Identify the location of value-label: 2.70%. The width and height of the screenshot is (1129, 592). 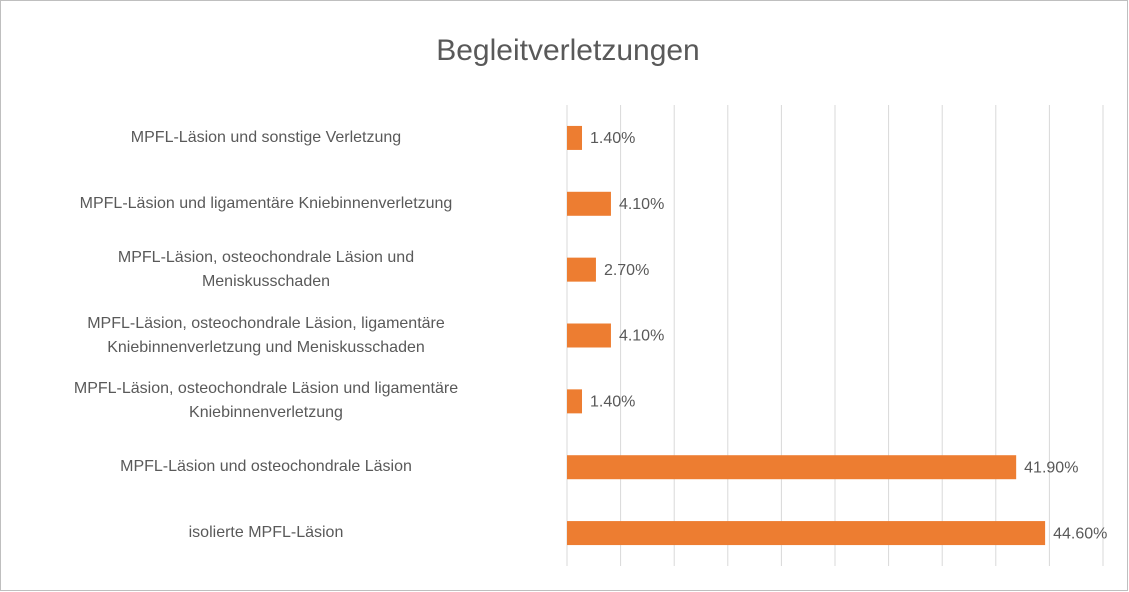
(626, 270).